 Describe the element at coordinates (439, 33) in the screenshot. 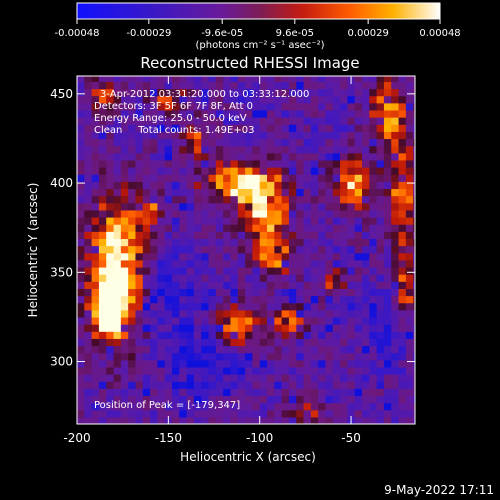

I see `colorbar-tick-label: 0.00048` at that location.